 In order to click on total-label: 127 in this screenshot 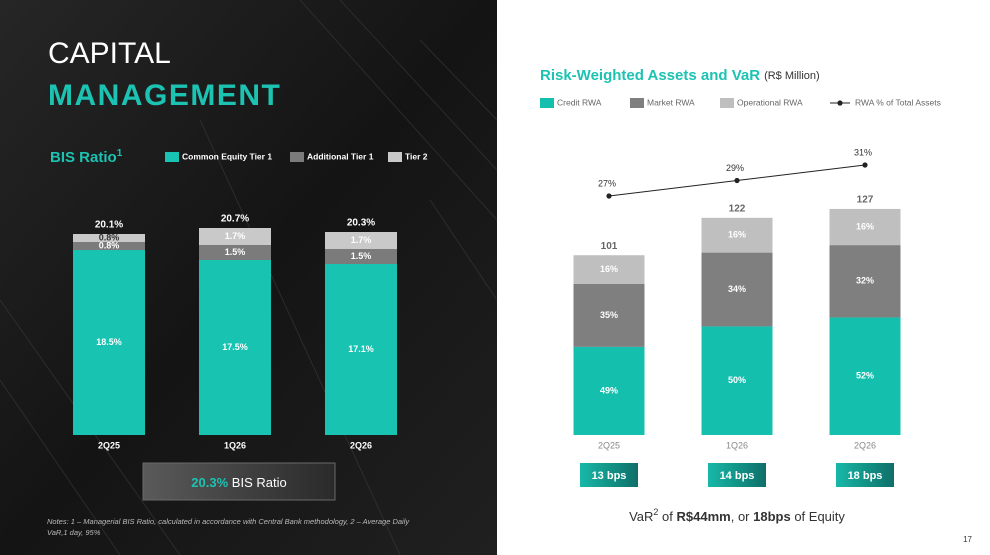, I will do `click(865, 200)`.